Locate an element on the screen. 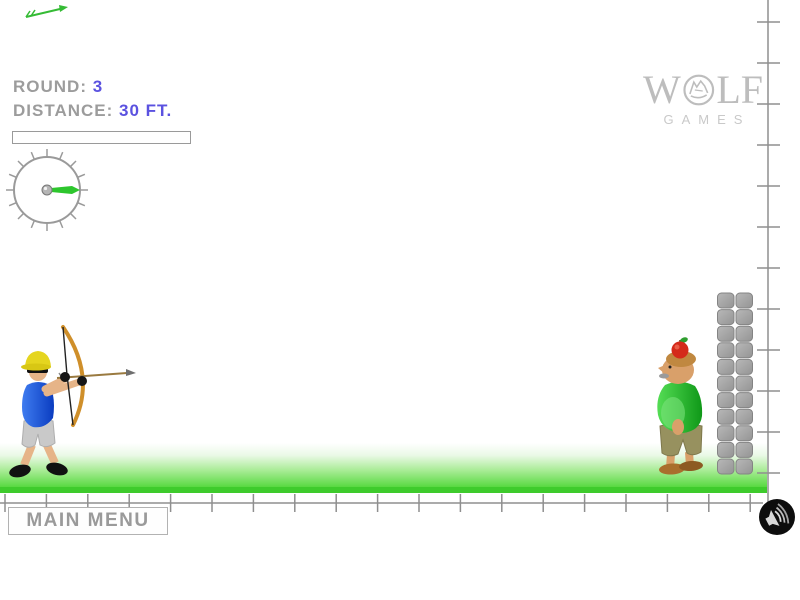  sound-toggle-button is located at coordinates (777, 517).